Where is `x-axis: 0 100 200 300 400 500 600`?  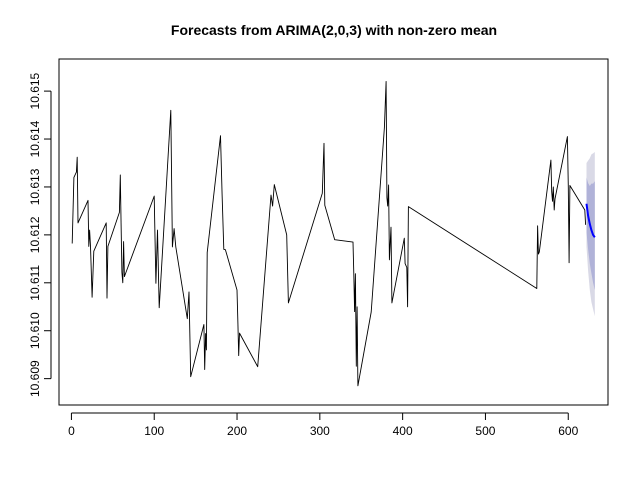 x-axis: 0 100 200 300 400 500 600 is located at coordinates (323, 425).